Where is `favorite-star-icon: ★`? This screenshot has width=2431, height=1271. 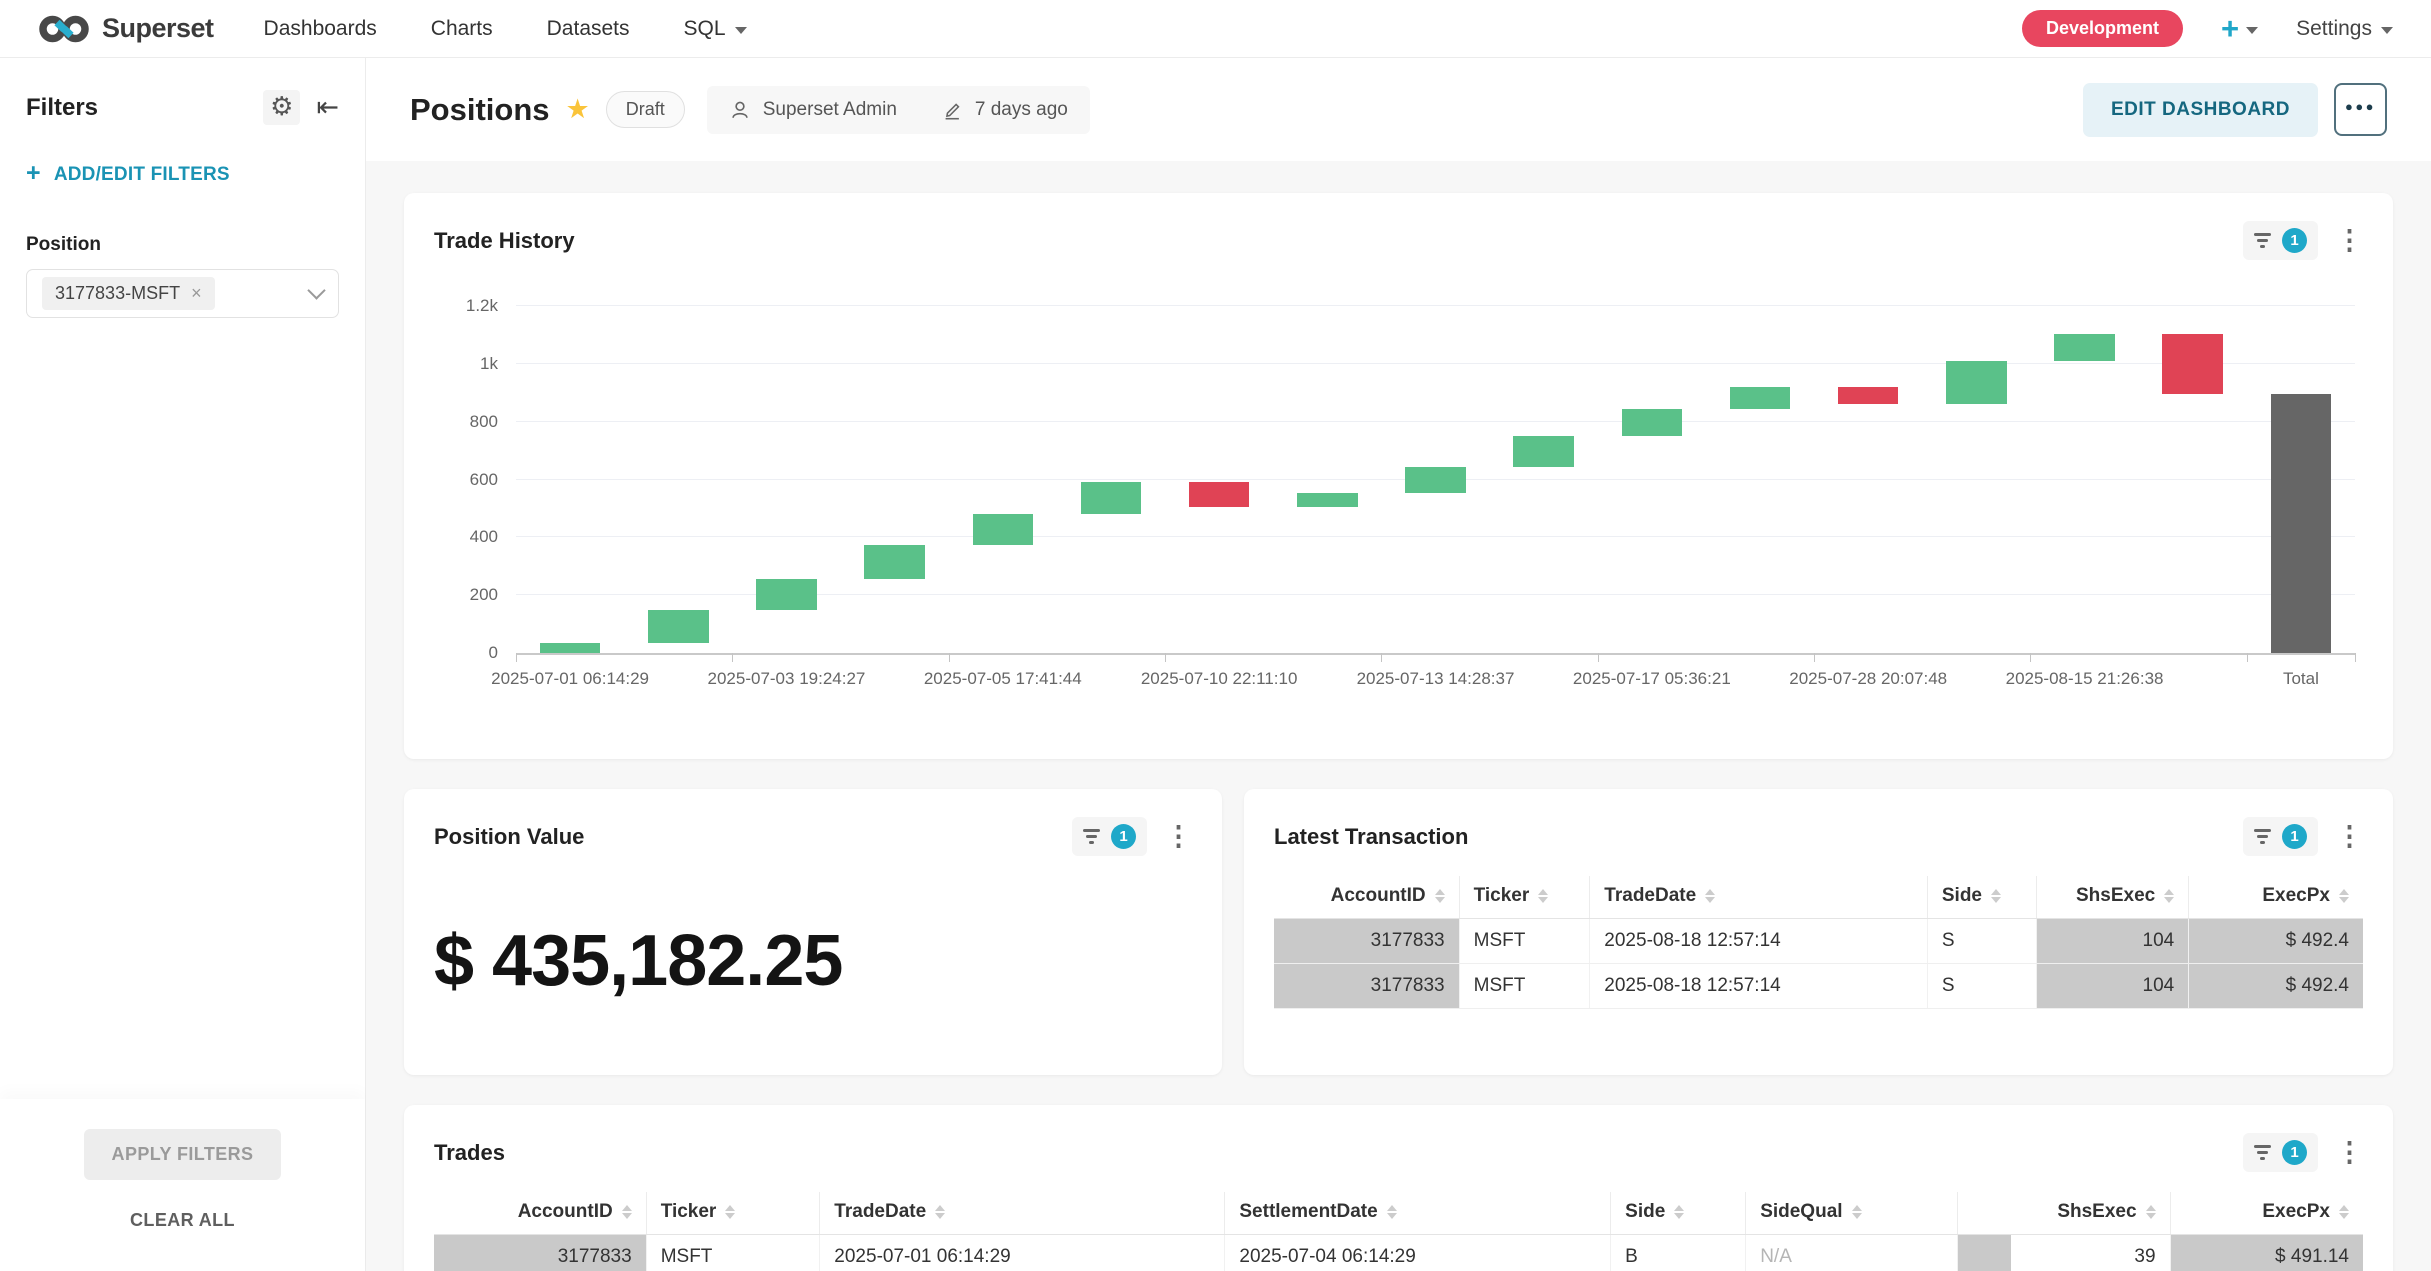
favorite-star-icon: ★ is located at coordinates (577, 109).